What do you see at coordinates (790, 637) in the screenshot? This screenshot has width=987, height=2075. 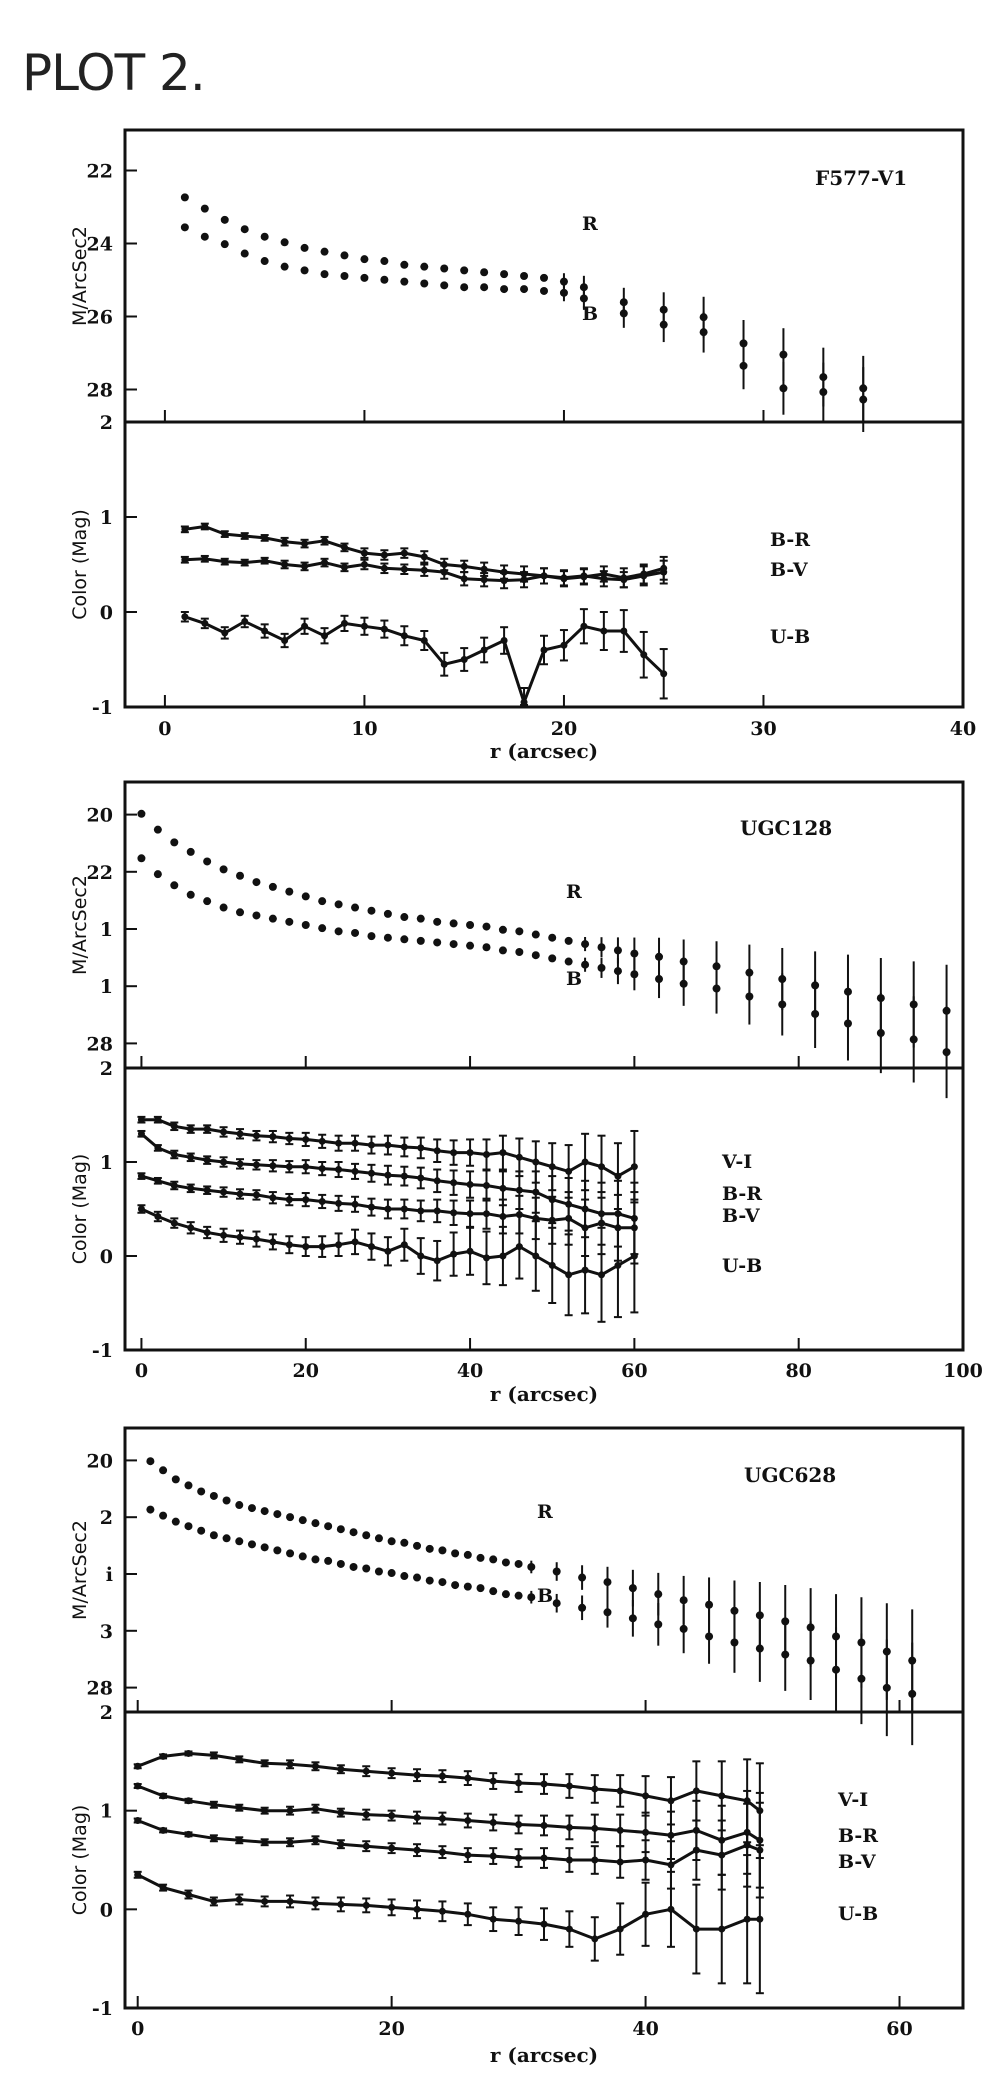 I see `series-label: U-B` at bounding box center [790, 637].